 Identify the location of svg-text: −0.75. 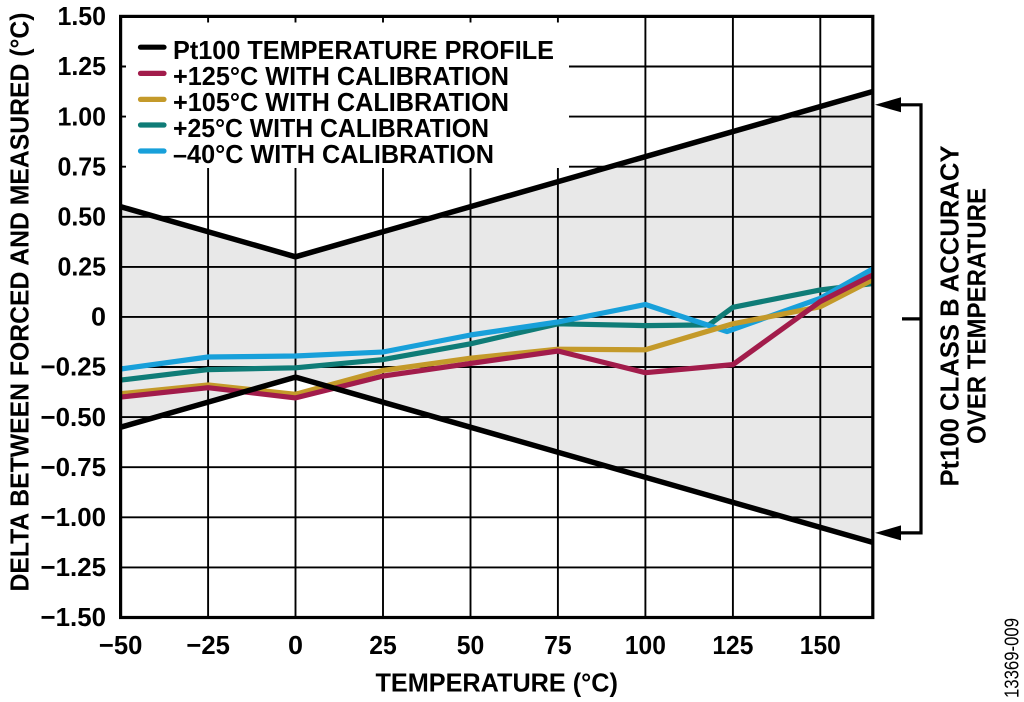
(74, 467).